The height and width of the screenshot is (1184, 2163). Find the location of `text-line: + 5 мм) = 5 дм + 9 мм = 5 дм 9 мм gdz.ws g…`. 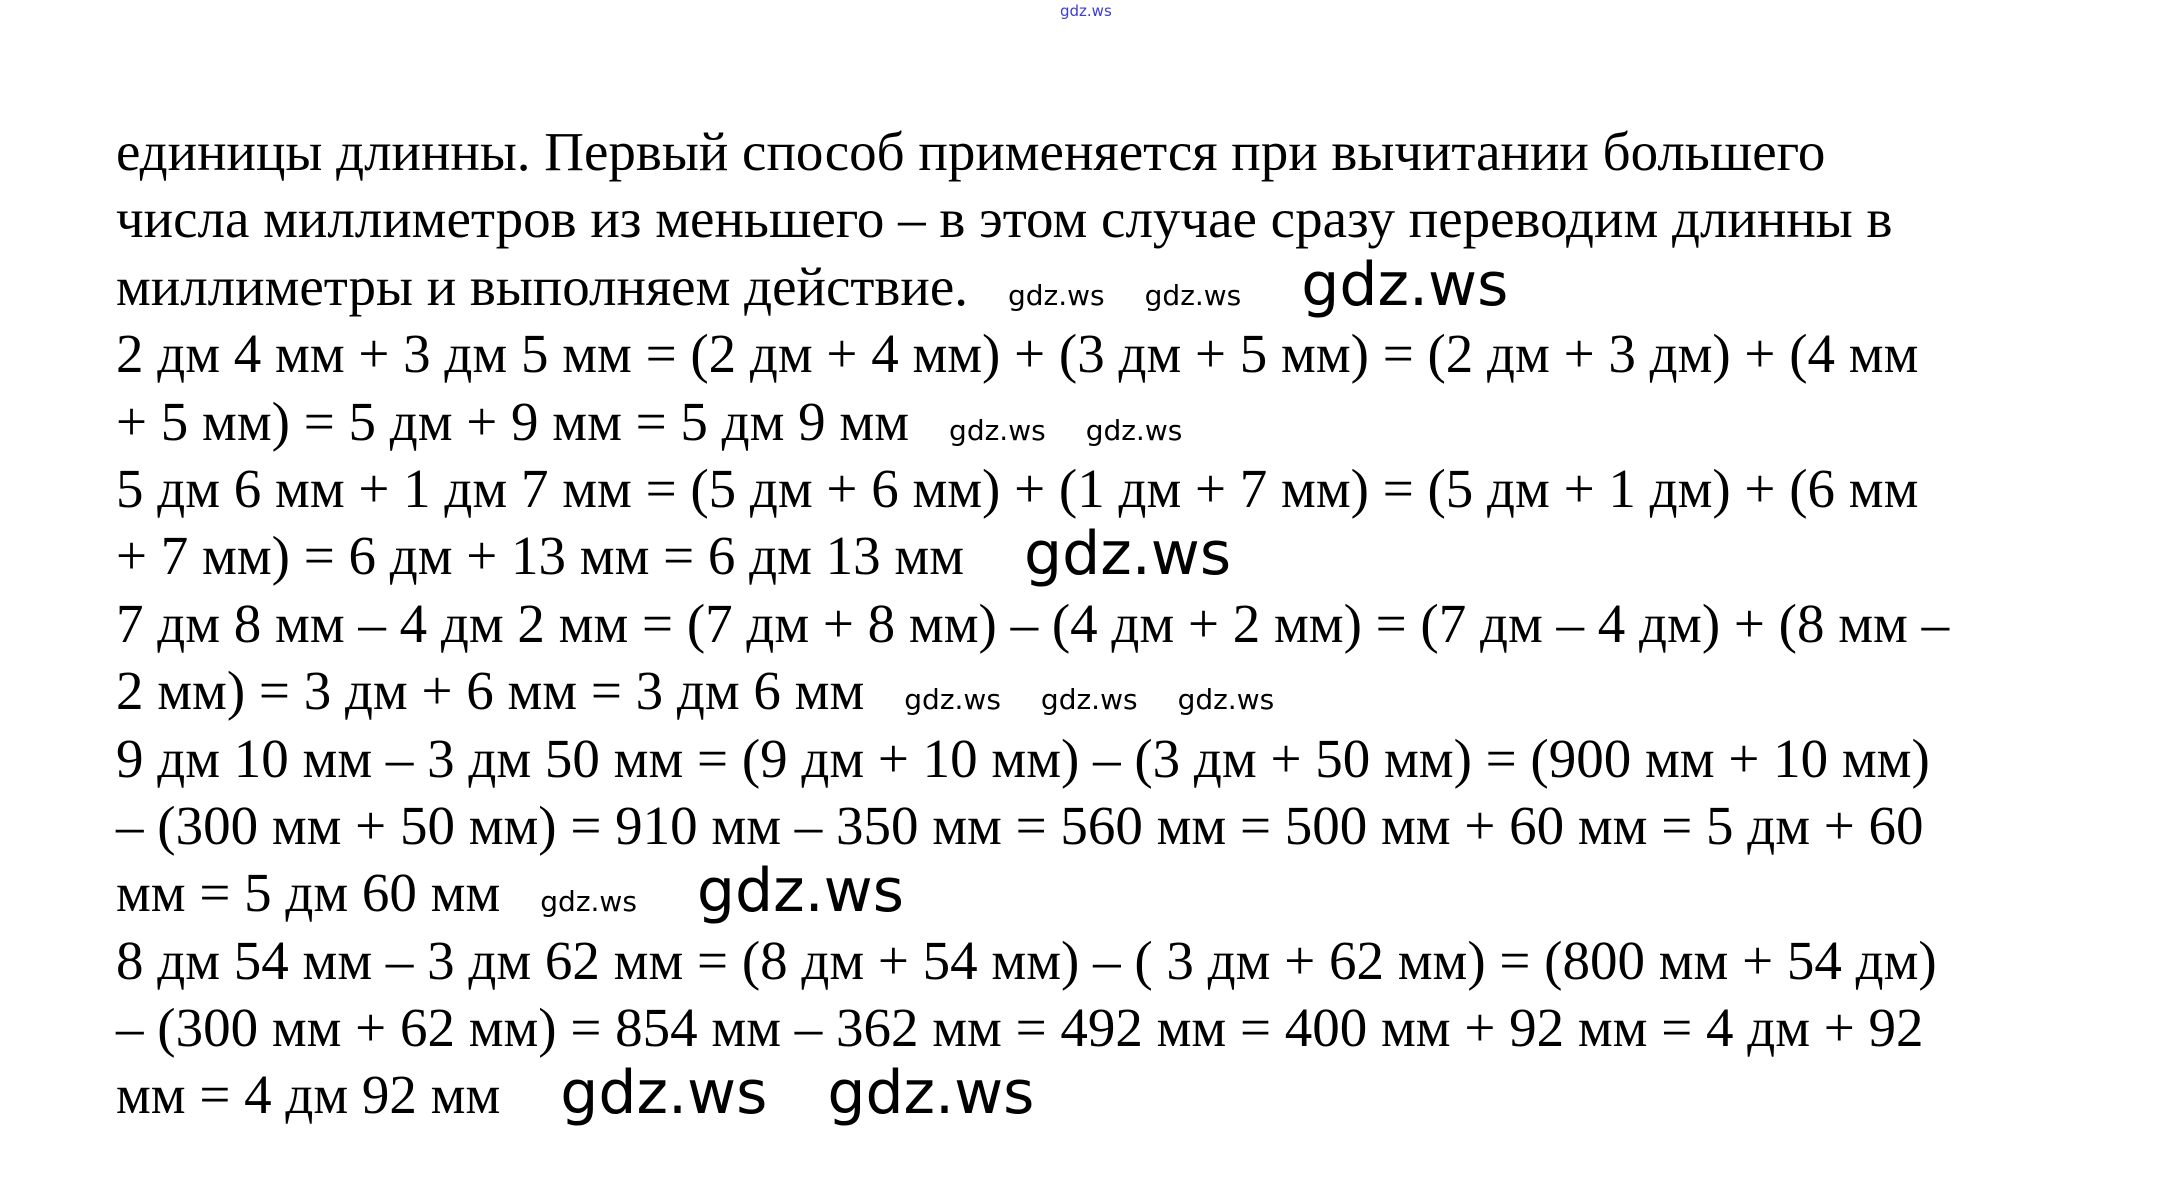

text-line: + 5 мм) = 5 дм + 9 мм = 5 дм 9 мм gdz.ws g… is located at coordinates (1032, 421).